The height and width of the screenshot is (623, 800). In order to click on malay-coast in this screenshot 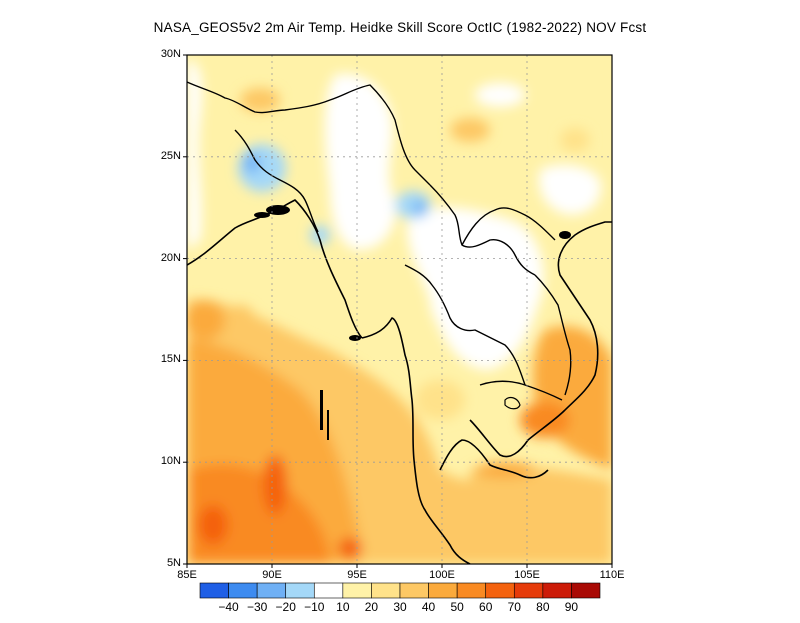, I will do `click(494, 459)`.